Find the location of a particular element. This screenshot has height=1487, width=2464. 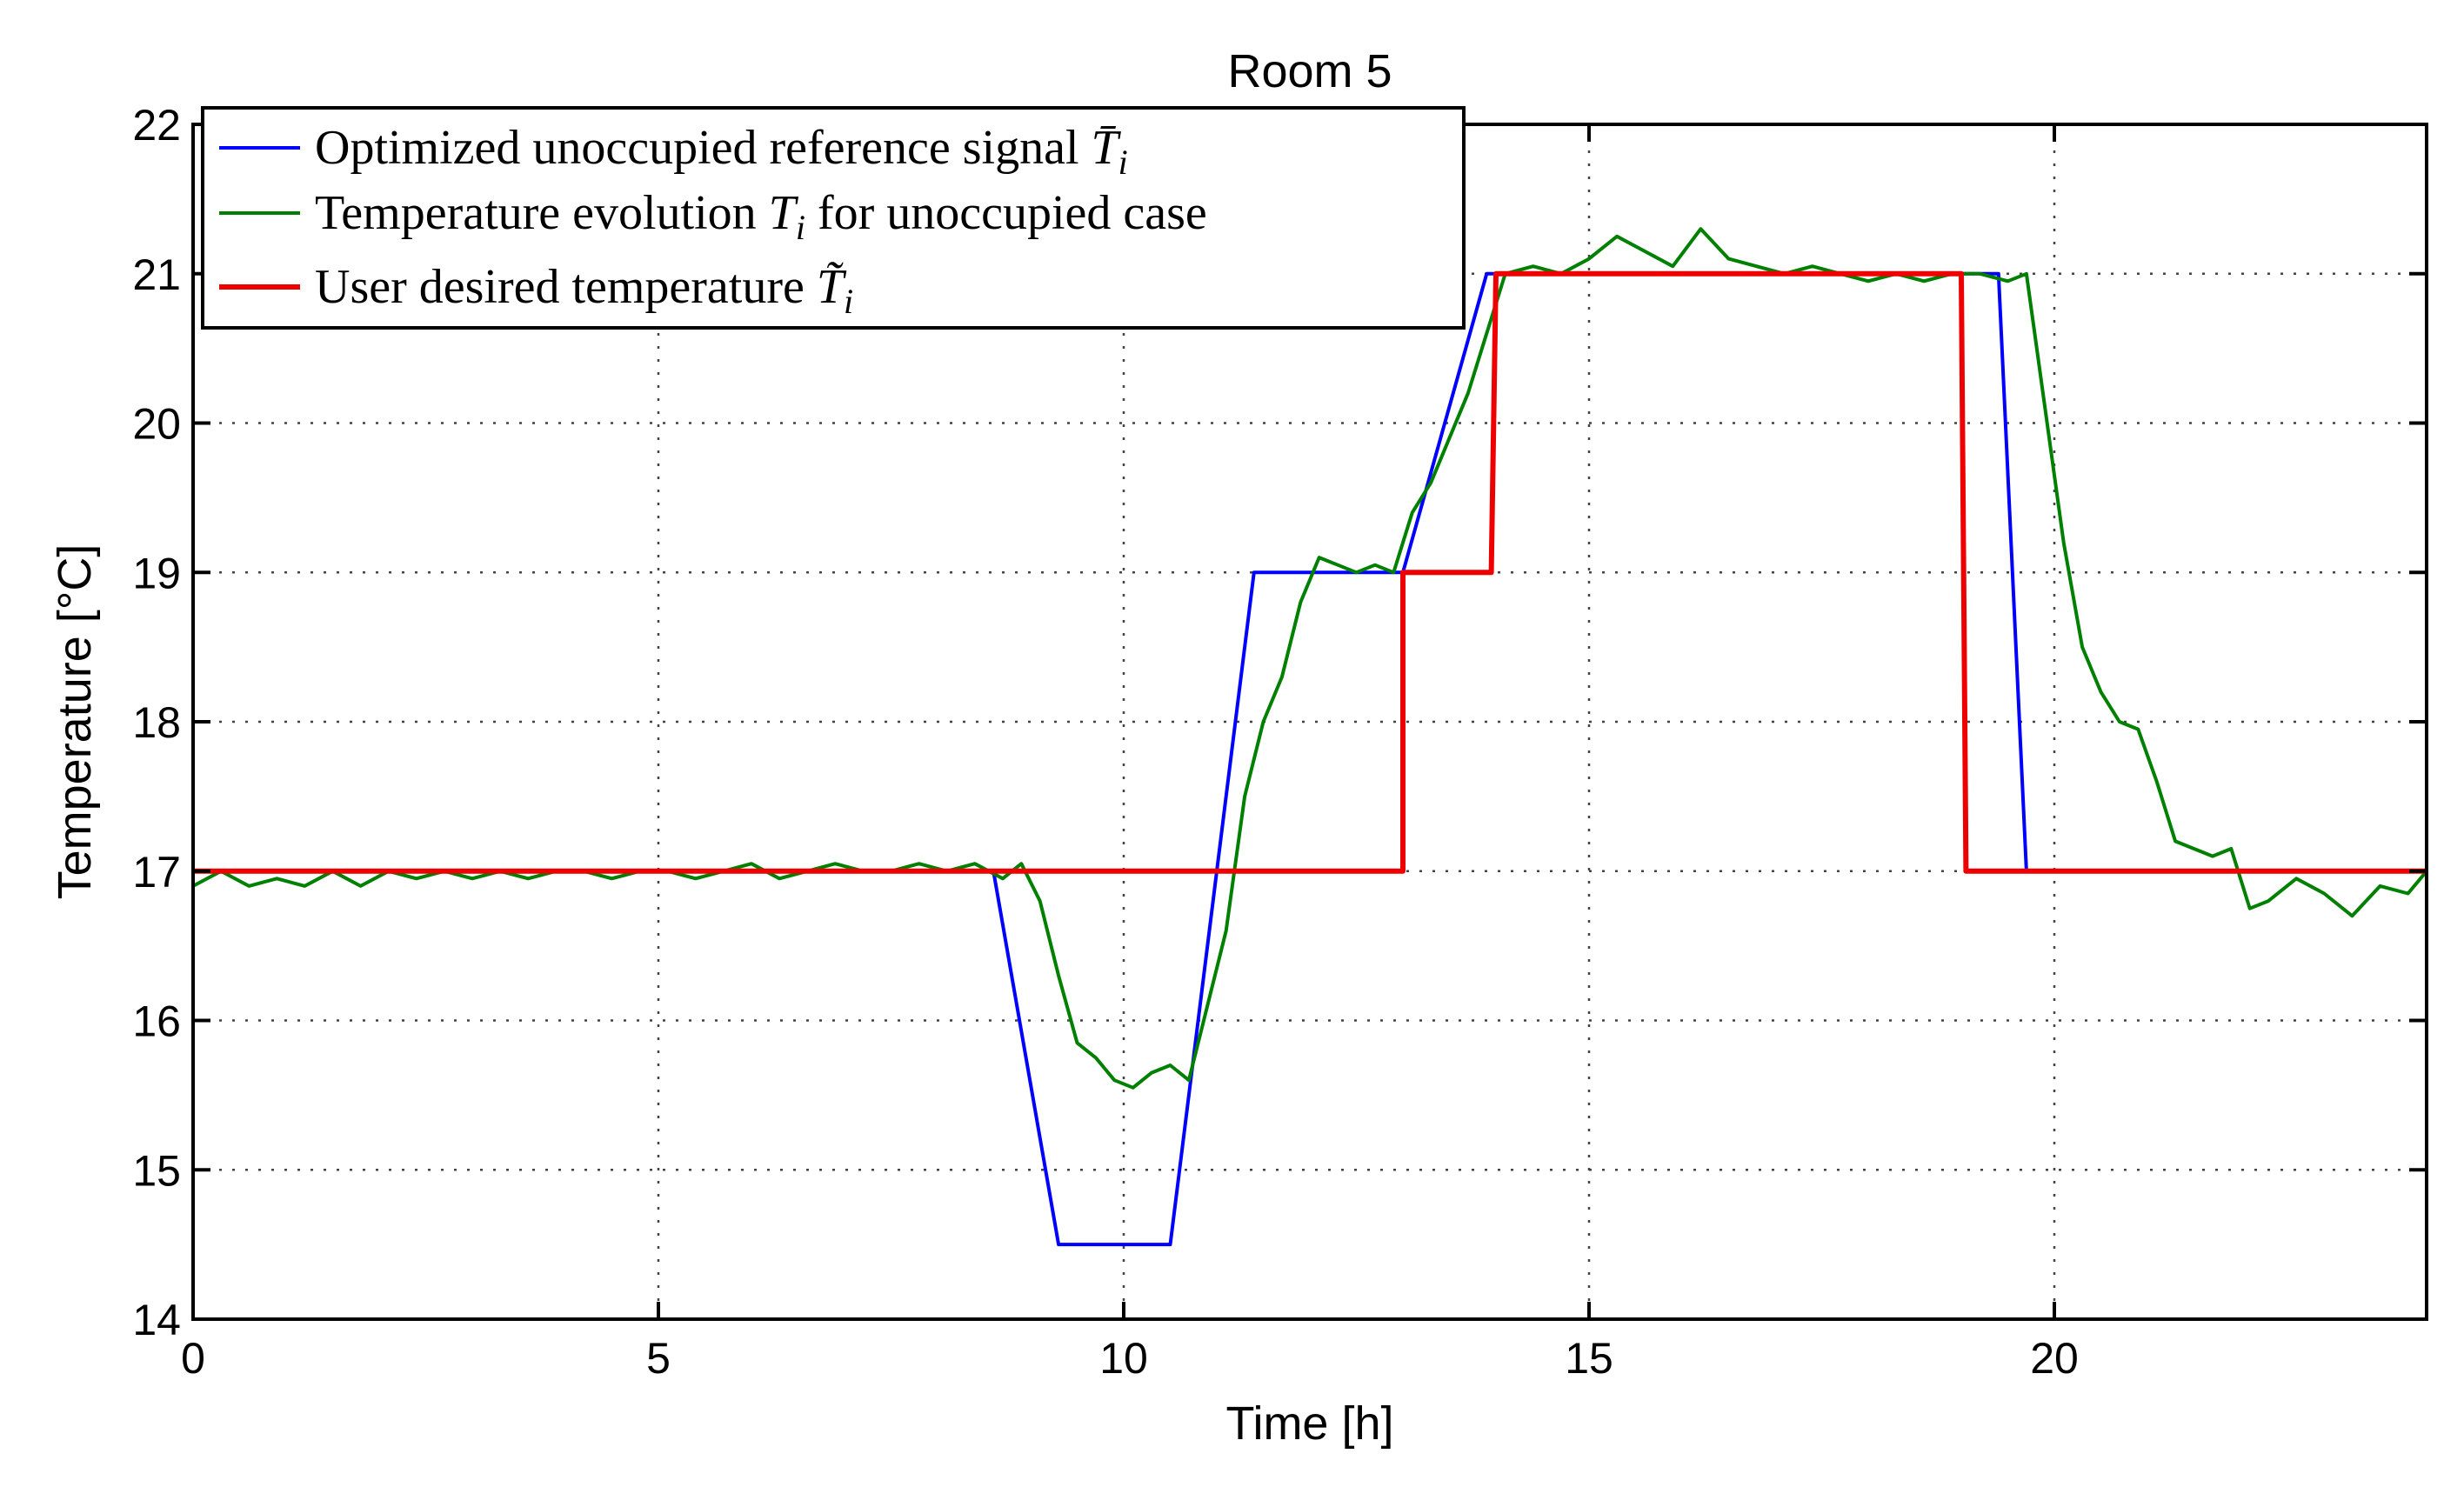

legend-symbol: T̄ is located at coordinates (1107, 148).